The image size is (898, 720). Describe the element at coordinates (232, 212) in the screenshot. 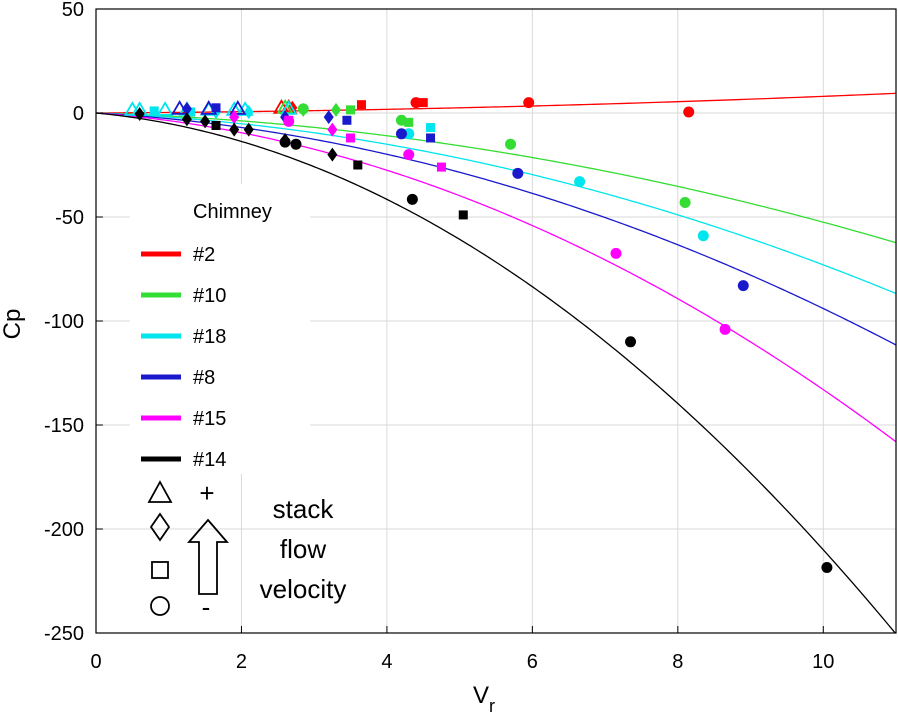

I see `legend-title: Chimney` at that location.